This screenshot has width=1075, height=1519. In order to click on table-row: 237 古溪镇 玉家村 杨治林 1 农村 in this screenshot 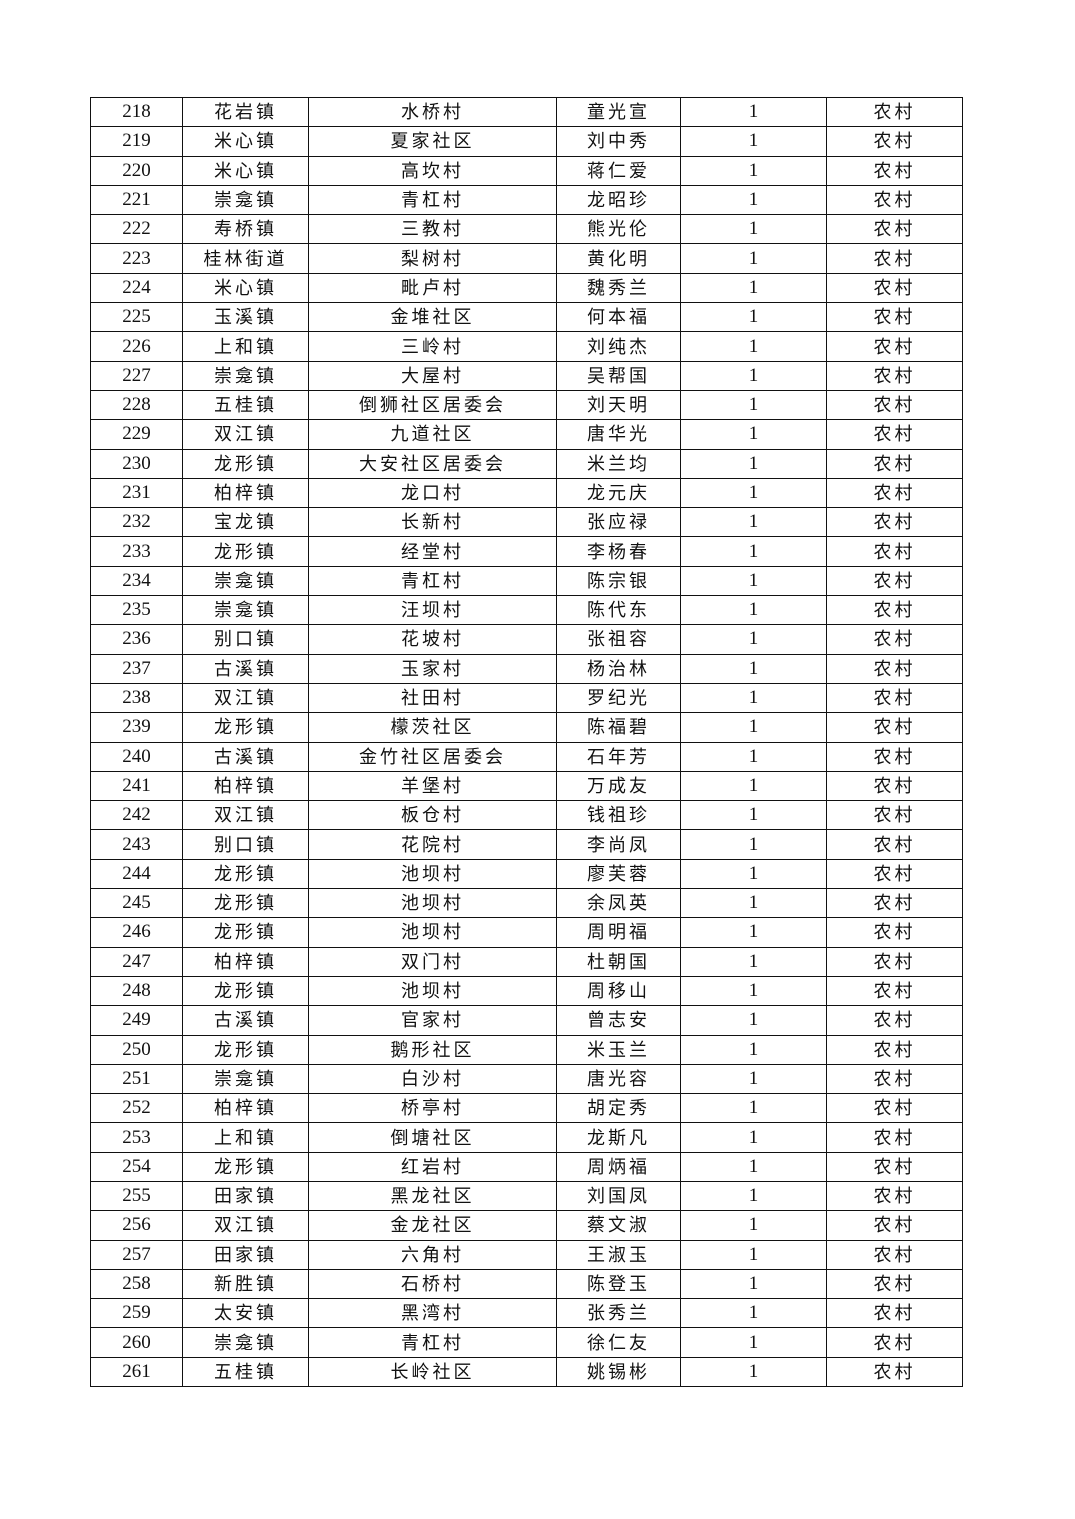, I will do `click(526, 668)`.